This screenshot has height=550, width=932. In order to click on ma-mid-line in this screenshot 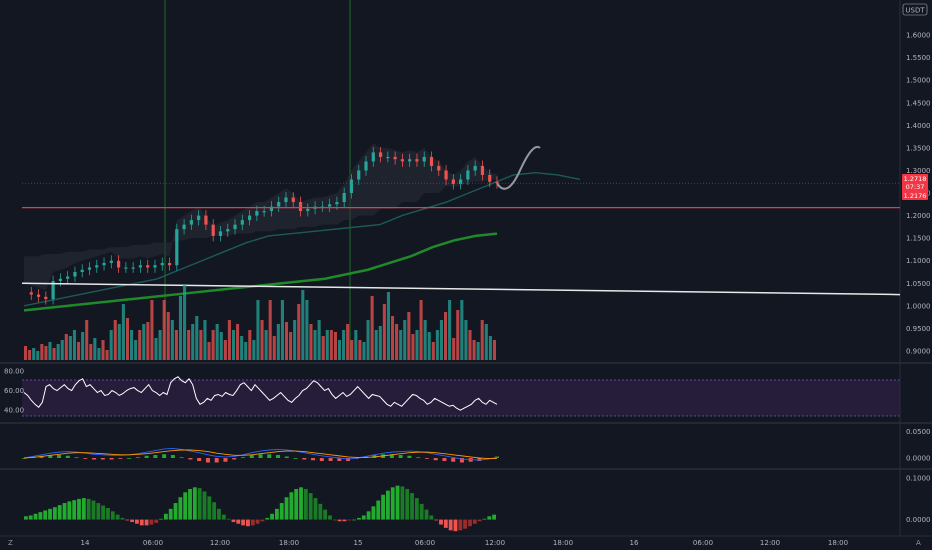, I will do `click(302, 239)`.